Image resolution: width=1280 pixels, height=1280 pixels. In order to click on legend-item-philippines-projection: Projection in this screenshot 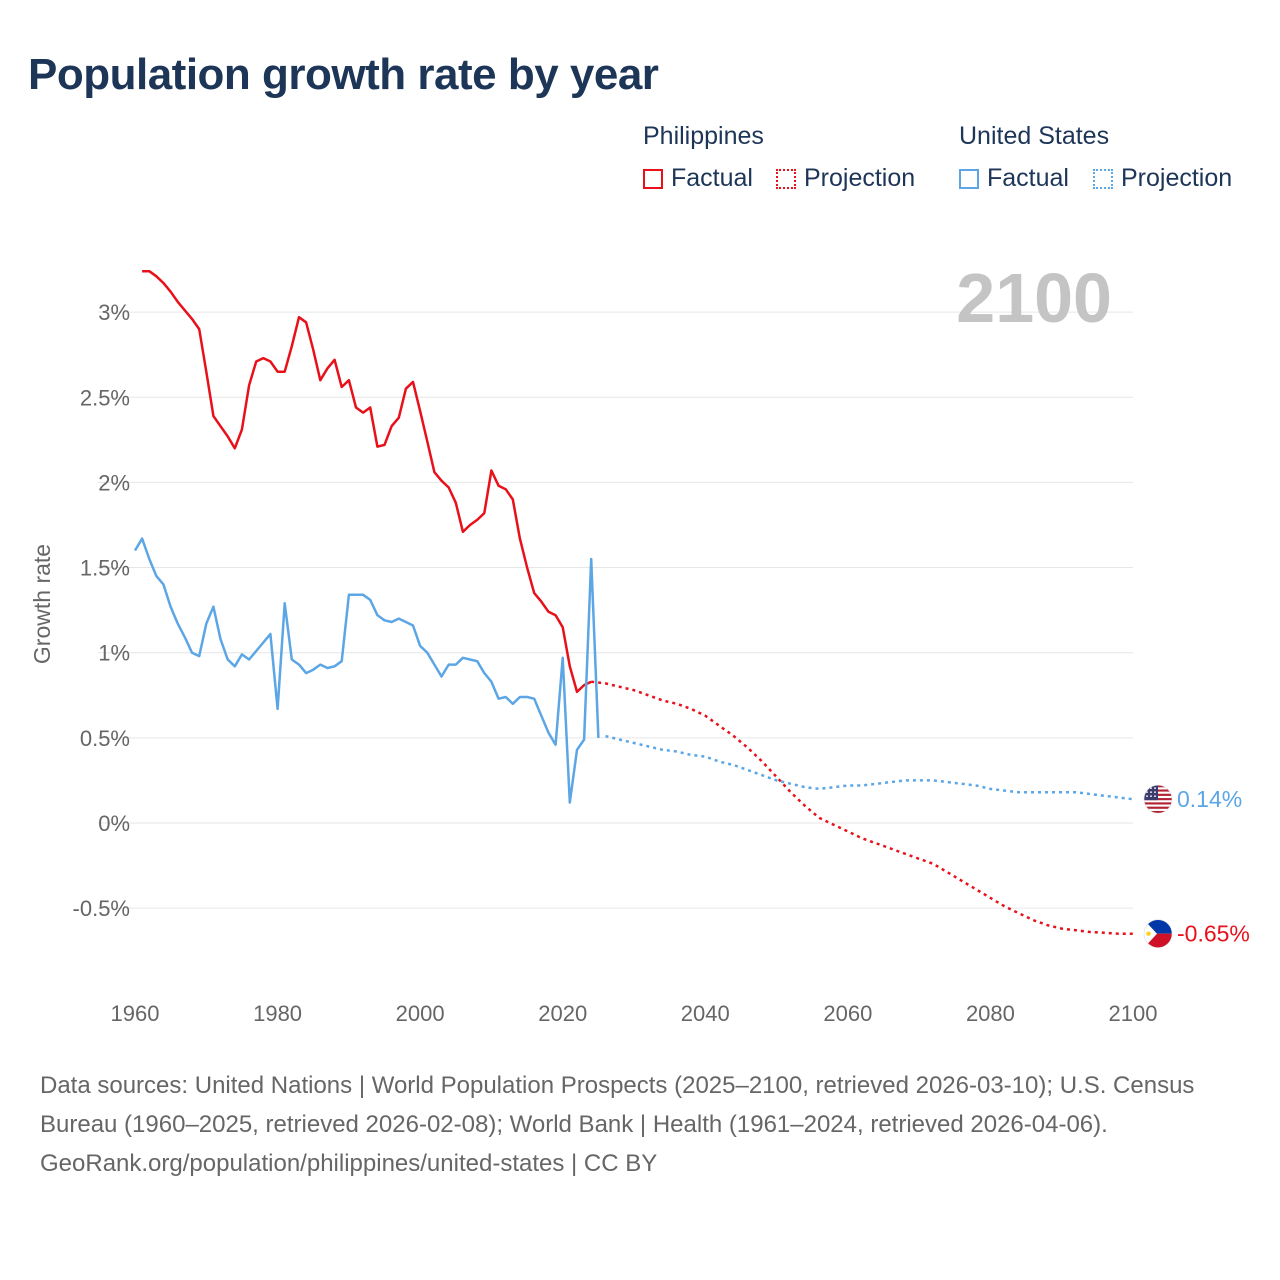, I will do `click(845, 178)`.